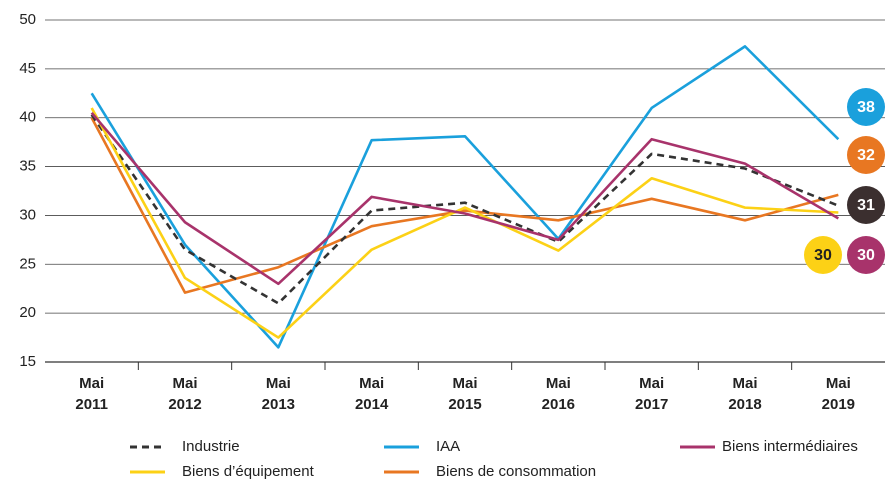 This screenshot has width=894, height=483. I want to click on x-tick-label: Mai 2019, so click(838, 394).